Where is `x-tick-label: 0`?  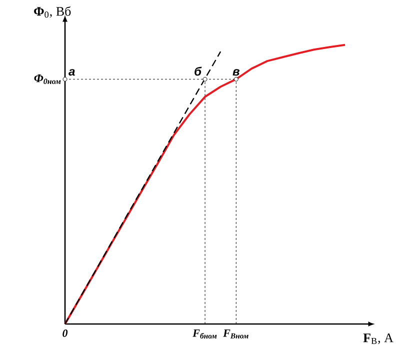 x-tick-label: 0 is located at coordinates (65, 333).